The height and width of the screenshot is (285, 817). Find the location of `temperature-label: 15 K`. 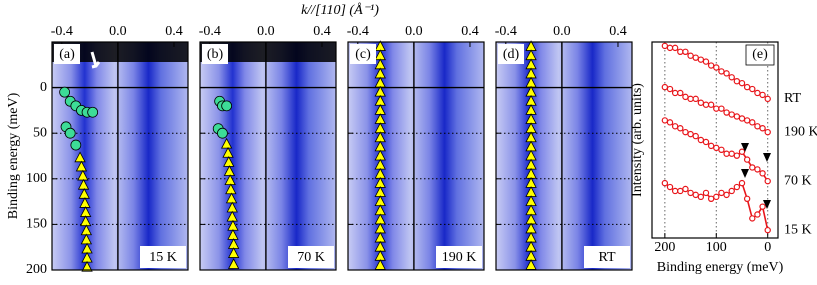

temperature-label: 15 K is located at coordinates (163, 257).